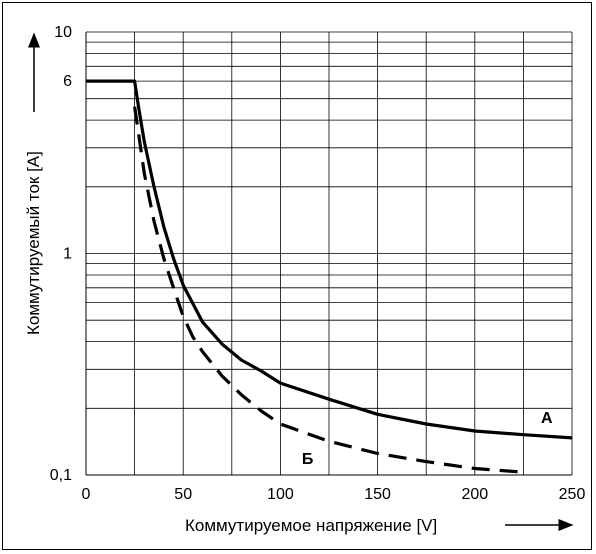 This screenshot has width=596, height=554. What do you see at coordinates (33, 243) in the screenshot?
I see `y-axis-label: Коммутируемый ток [A]` at bounding box center [33, 243].